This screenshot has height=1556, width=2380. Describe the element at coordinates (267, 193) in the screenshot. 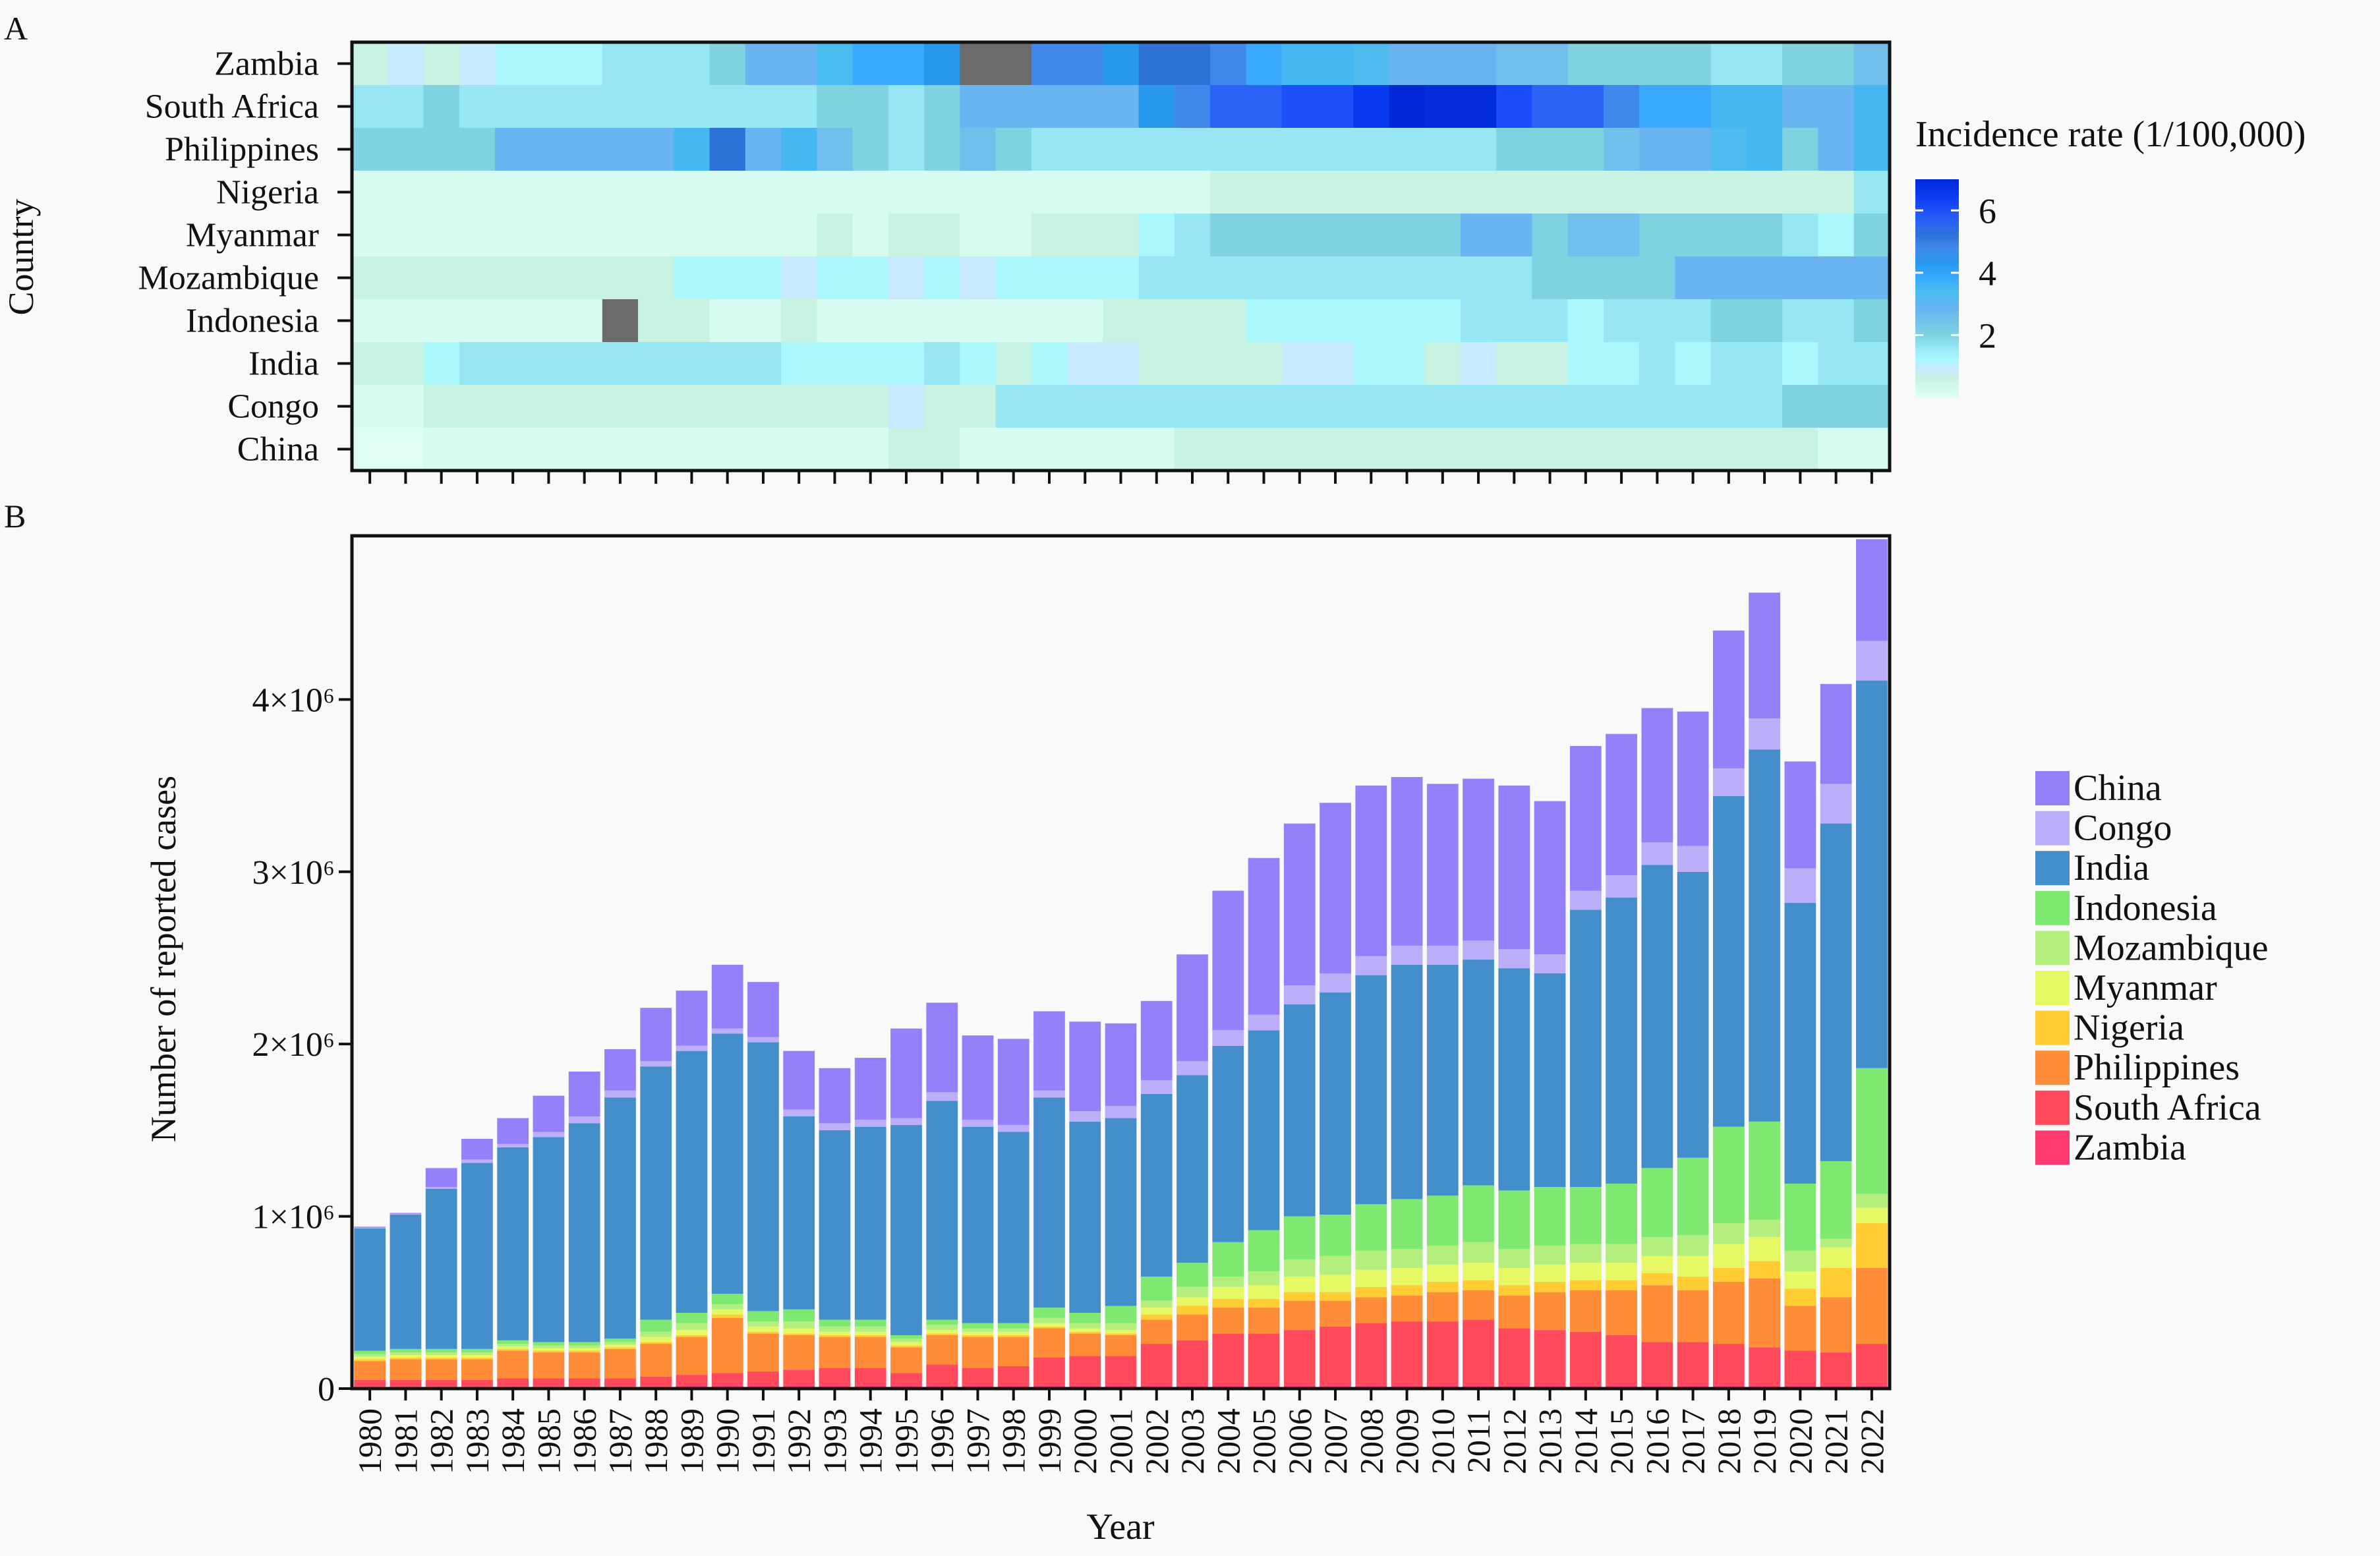

I see `heatmap-row-label: Nigeria` at that location.